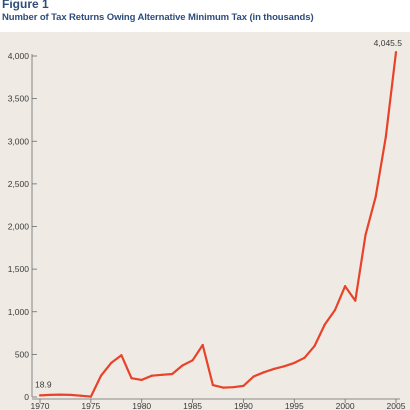  What do you see at coordinates (19, 56) in the screenshot?
I see `y-tick-label: 4,000` at bounding box center [19, 56].